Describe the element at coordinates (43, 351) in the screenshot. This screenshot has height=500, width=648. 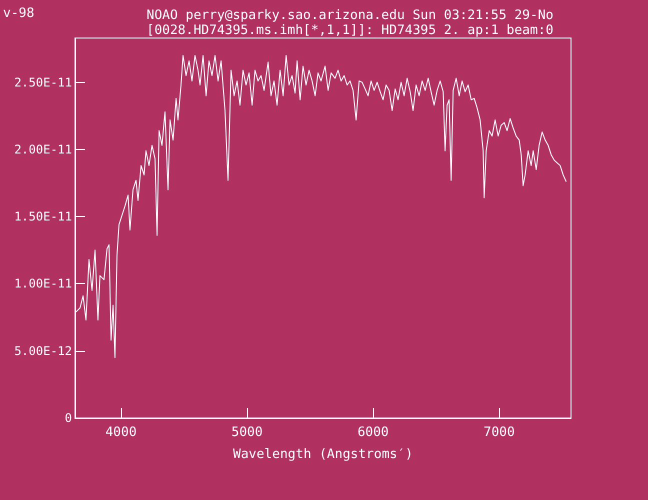
I see `y-tick-label: 5.00E-12` at that location.